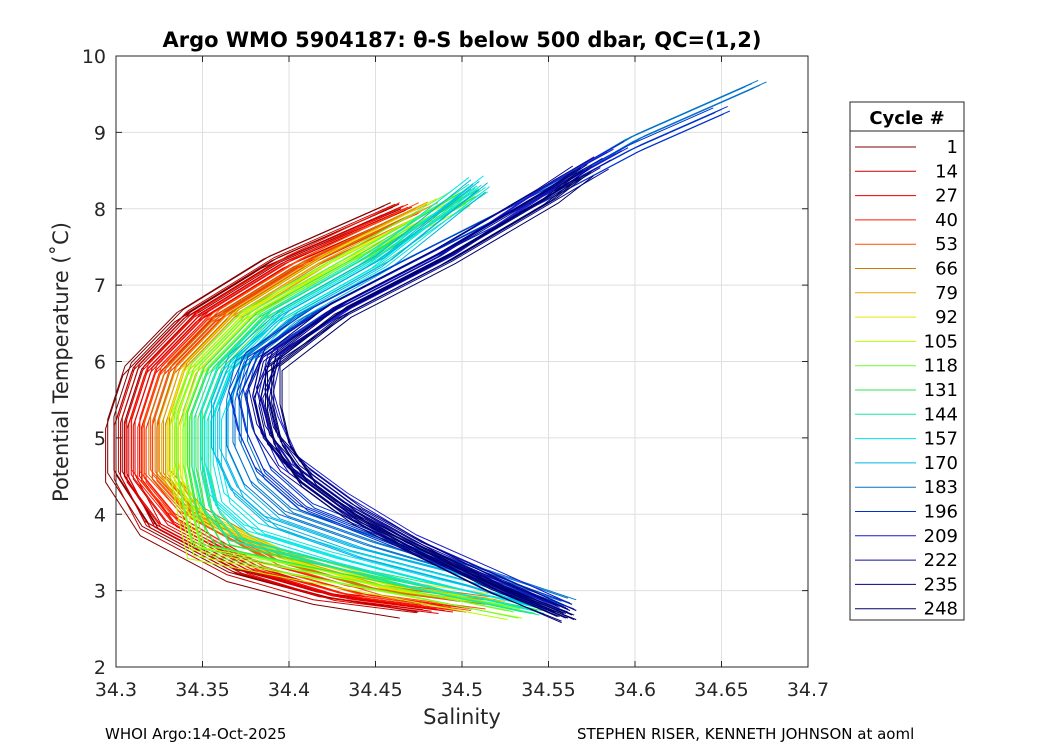  I want to click on legend-label: 53, so click(946, 244).